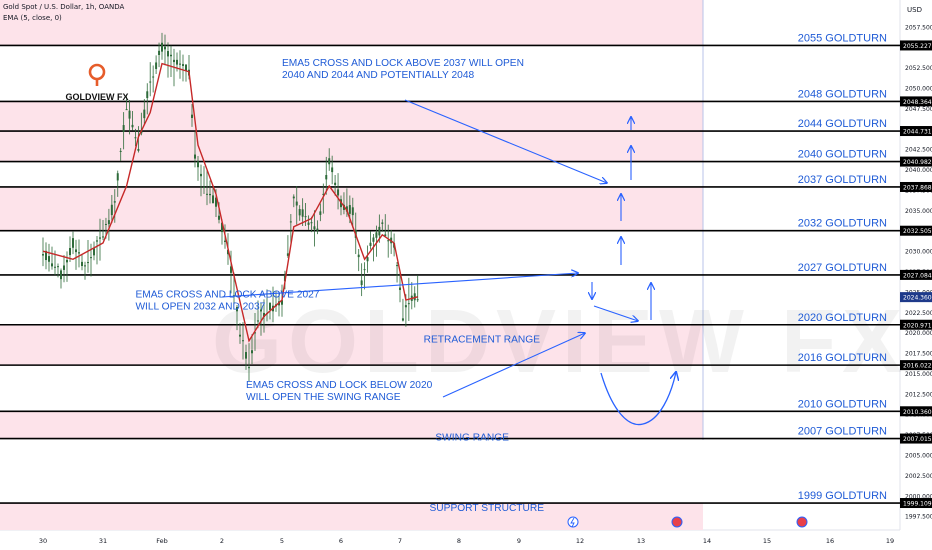  Describe the element at coordinates (677, 522) in the screenshot. I see `us-flag-icon` at that location.